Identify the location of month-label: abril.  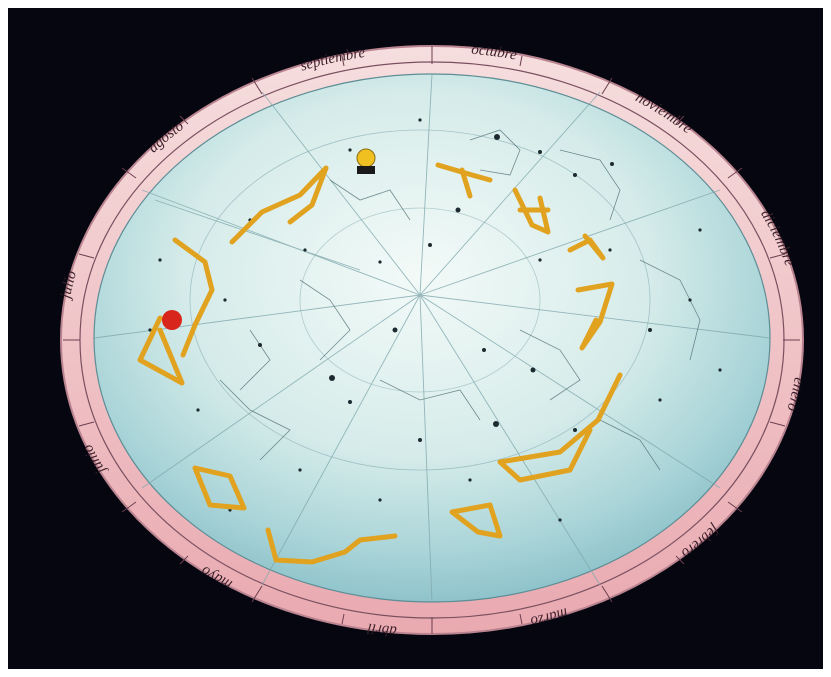
(381, 629).